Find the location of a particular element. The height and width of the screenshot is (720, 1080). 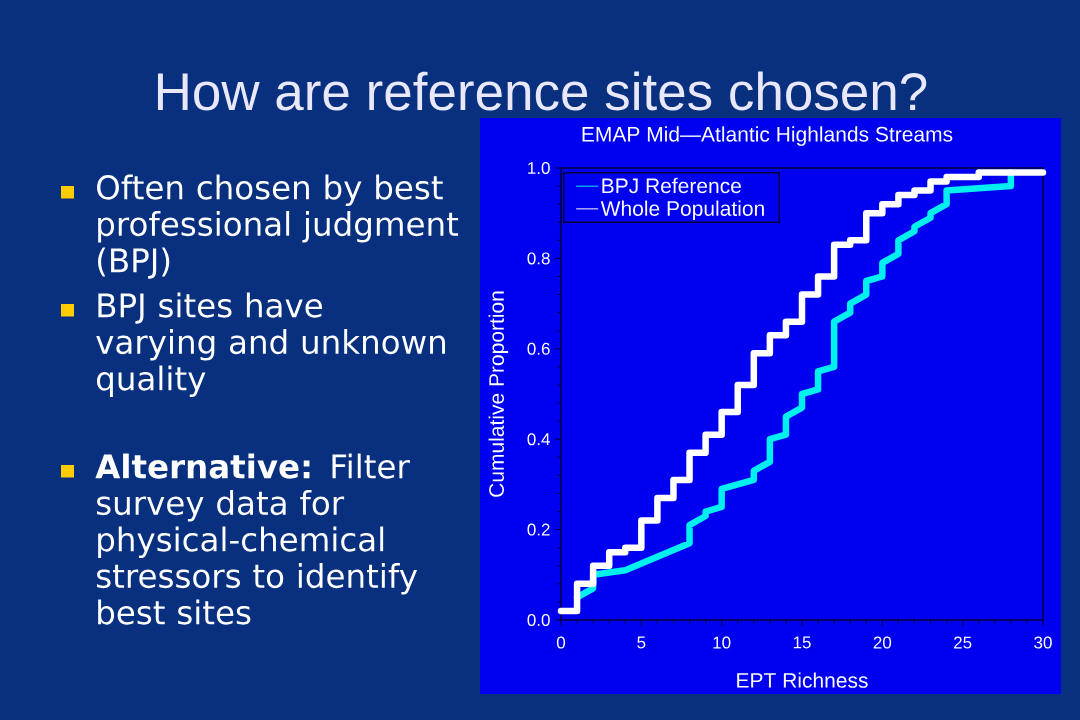

legend-label: BPJ Reference is located at coordinates (671, 185).